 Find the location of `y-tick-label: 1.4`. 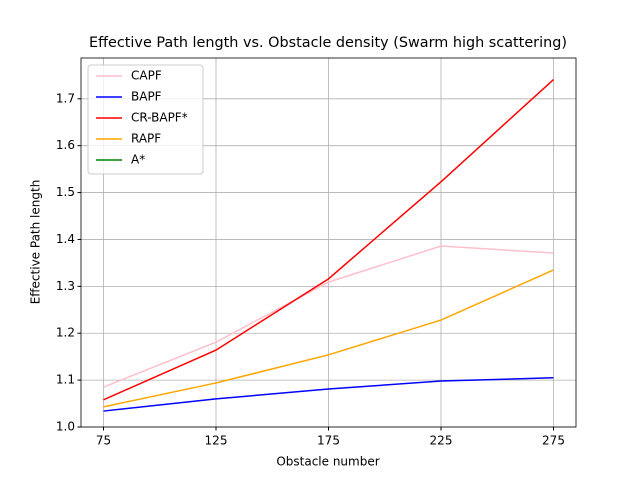

y-tick-label: 1.4 is located at coordinates (65, 239).